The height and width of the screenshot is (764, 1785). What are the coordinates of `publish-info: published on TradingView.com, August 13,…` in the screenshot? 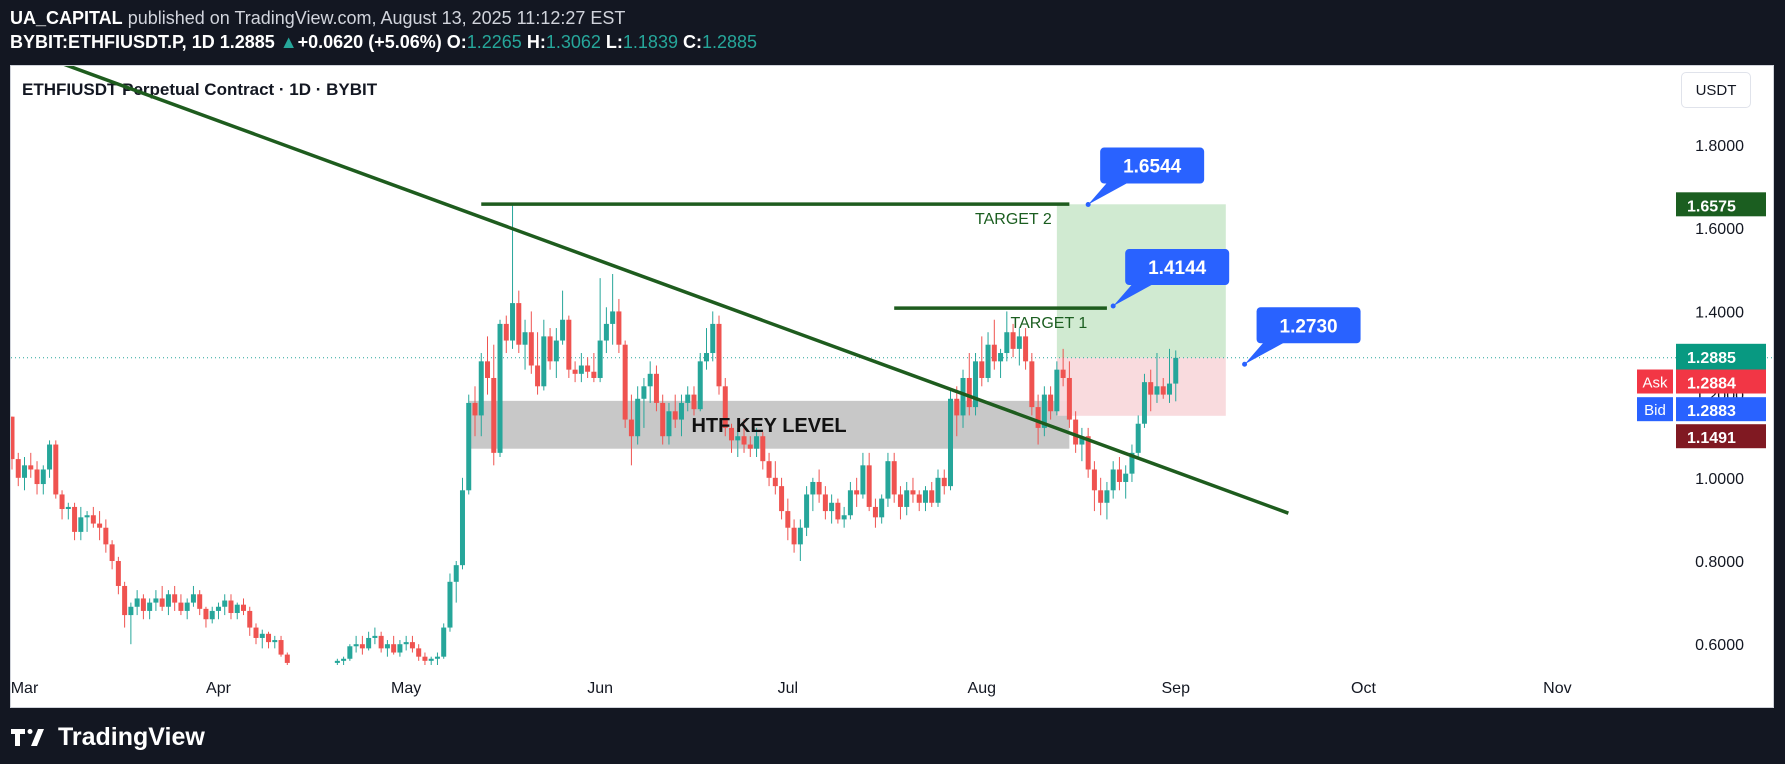 It's located at (376, 18).